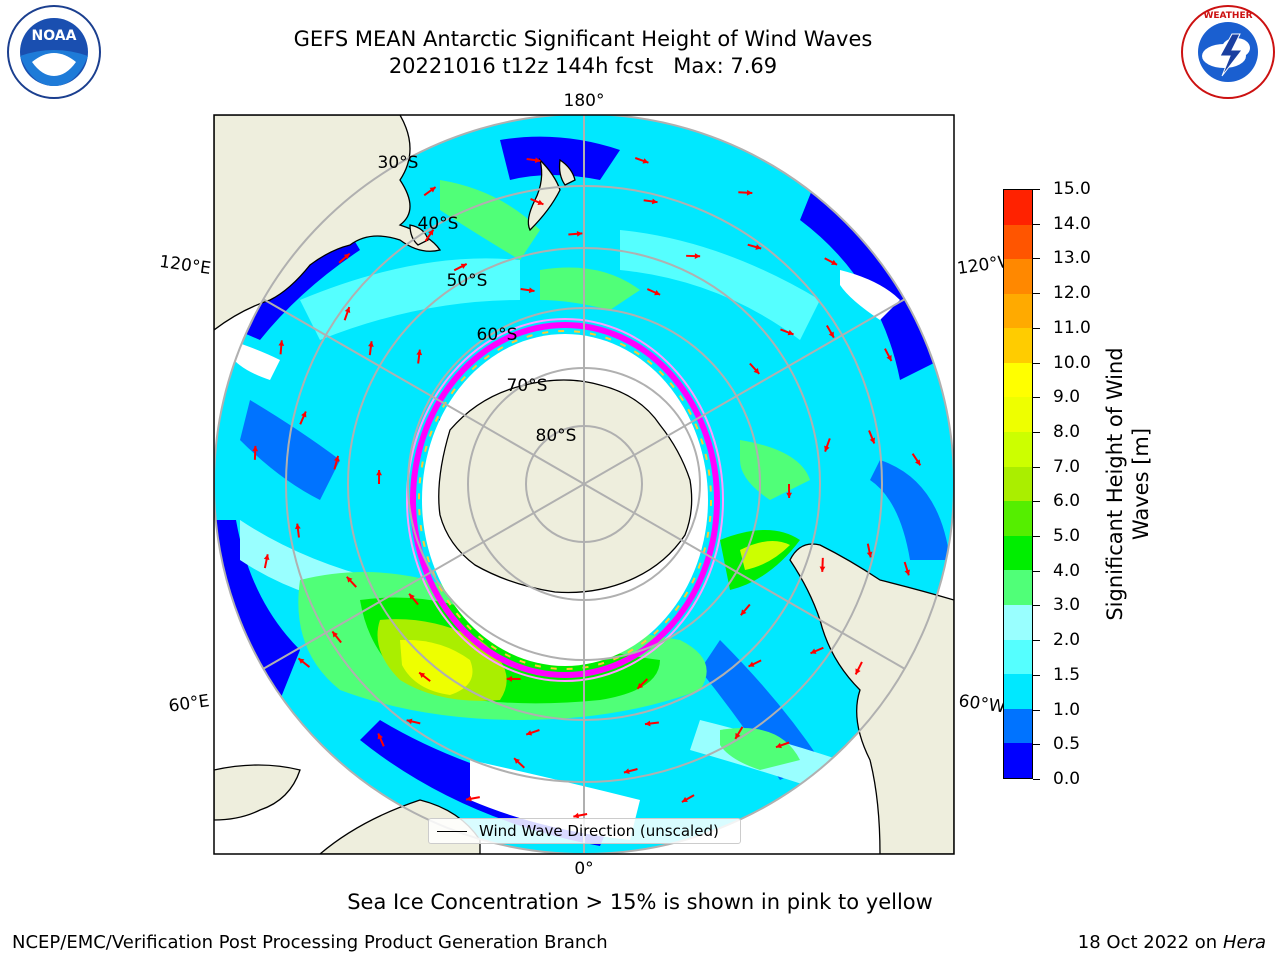 Image resolution: width=1280 pixels, height=960 pixels. What do you see at coordinates (1067, 744) in the screenshot?
I see `colorbar-tick-label: 0.5` at bounding box center [1067, 744].